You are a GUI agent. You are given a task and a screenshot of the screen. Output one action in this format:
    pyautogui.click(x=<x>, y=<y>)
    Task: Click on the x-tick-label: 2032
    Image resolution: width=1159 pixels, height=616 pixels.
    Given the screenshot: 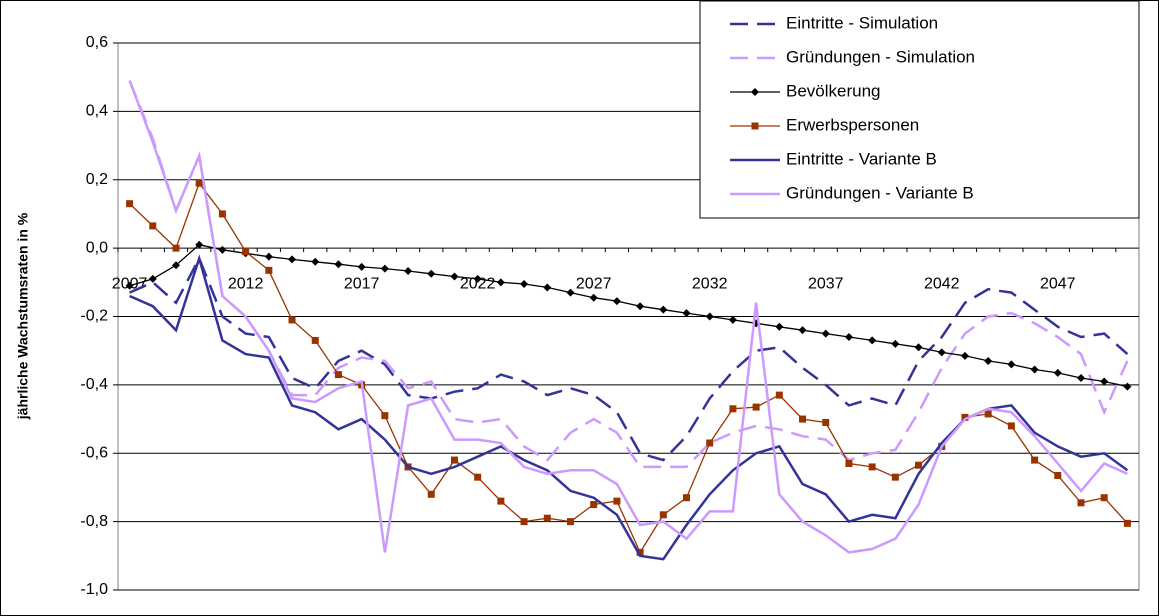 What is the action you would take?
    pyautogui.click(x=710, y=283)
    